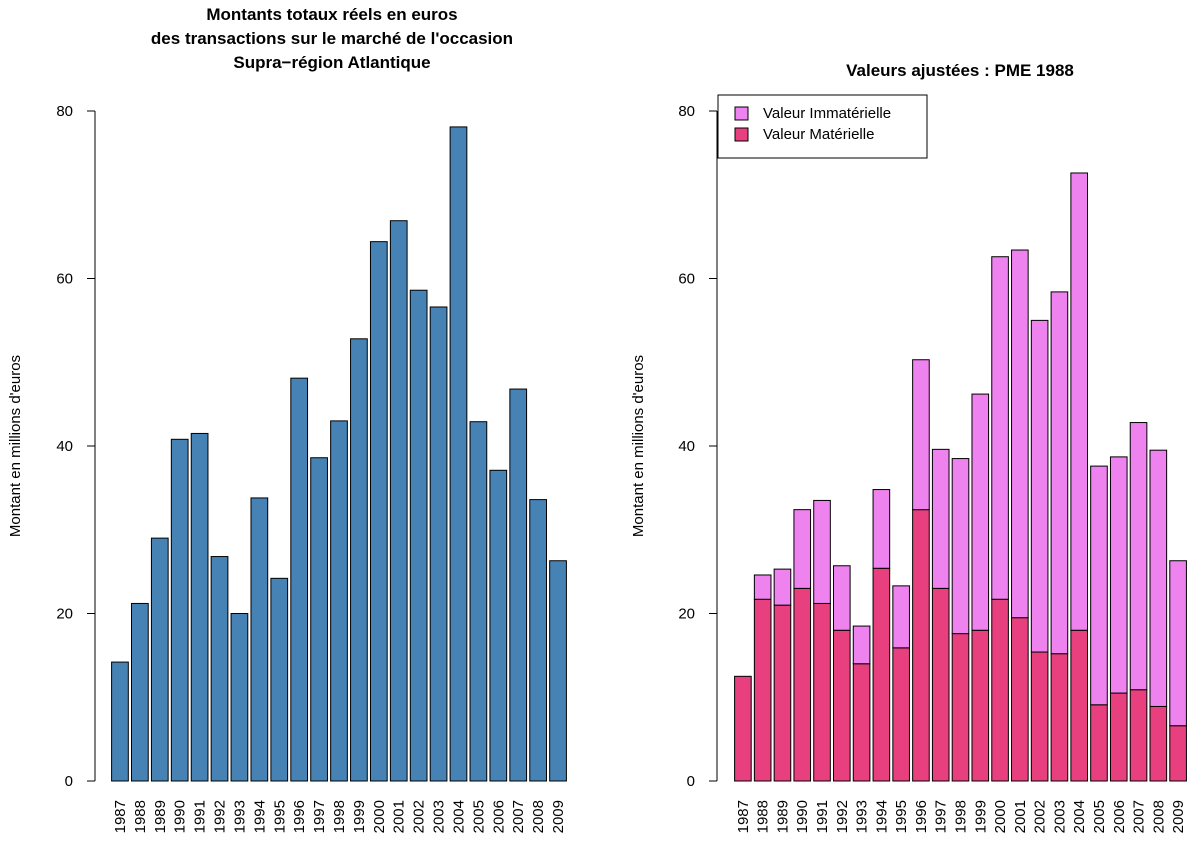 Image resolution: width=1188 pixels, height=843 pixels. What do you see at coordinates (1059, 816) in the screenshot?
I see `x-tick-label: 2003` at bounding box center [1059, 816].